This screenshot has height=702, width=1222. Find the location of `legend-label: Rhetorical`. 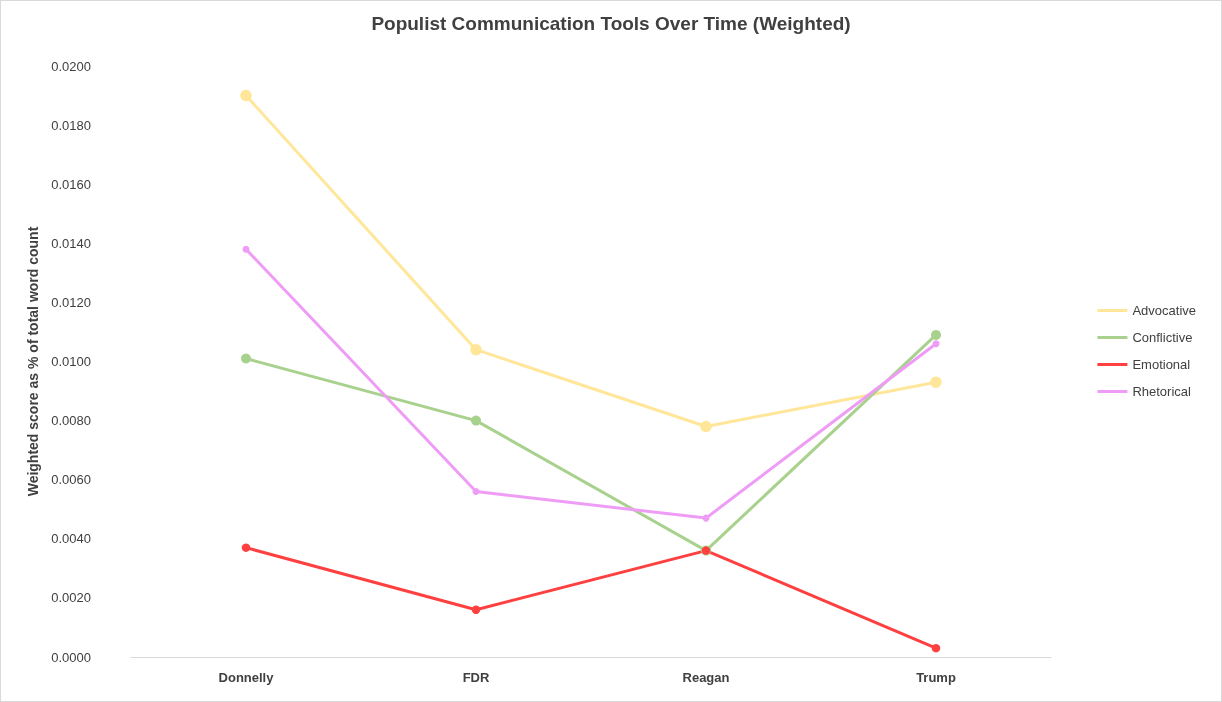

legend-label: Rhetorical is located at coordinates (1162, 391).